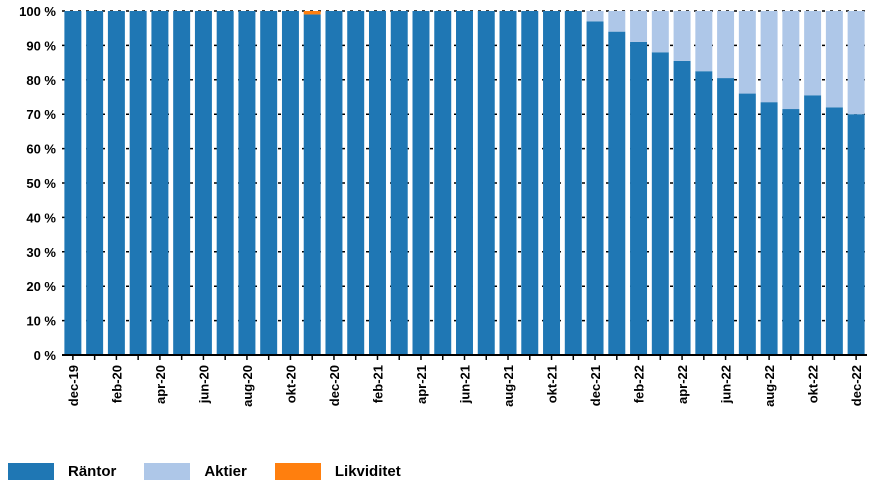 This screenshot has height=494, width=877. I want to click on x-tick-label: feb-22, so click(639, 384).